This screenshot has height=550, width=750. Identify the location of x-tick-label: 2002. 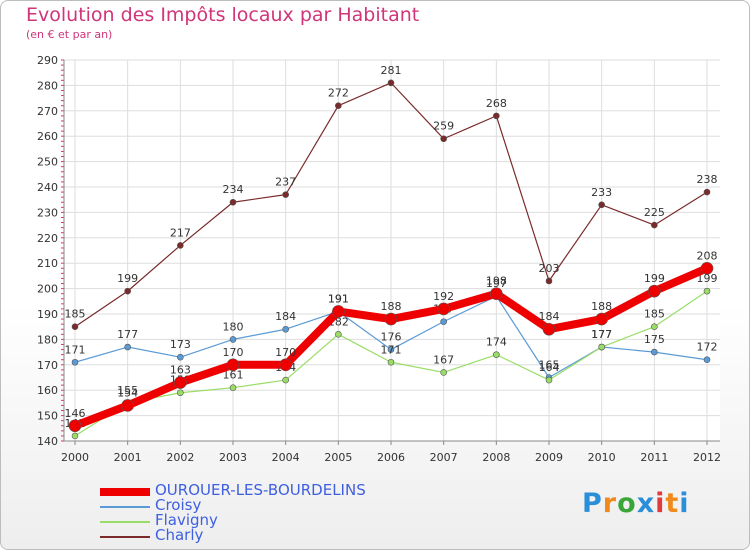
(180, 457).